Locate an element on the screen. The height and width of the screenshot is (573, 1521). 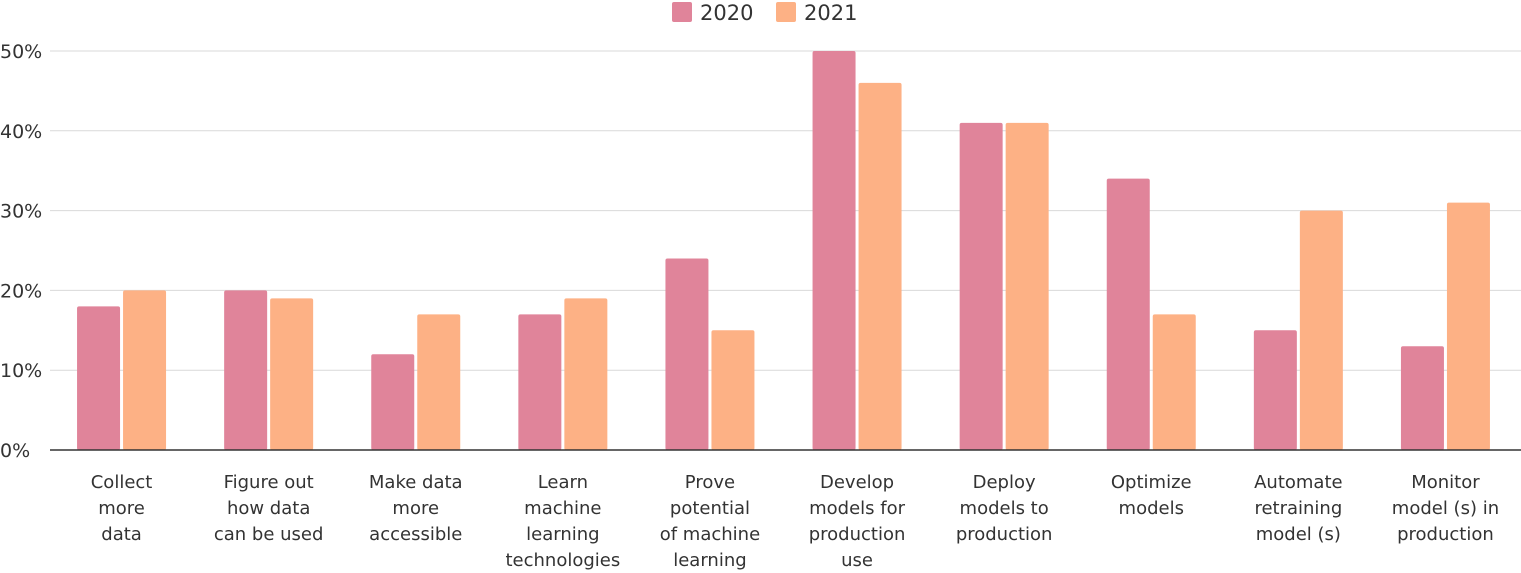
x-category-label: Optimize models is located at coordinates (1151, 495).